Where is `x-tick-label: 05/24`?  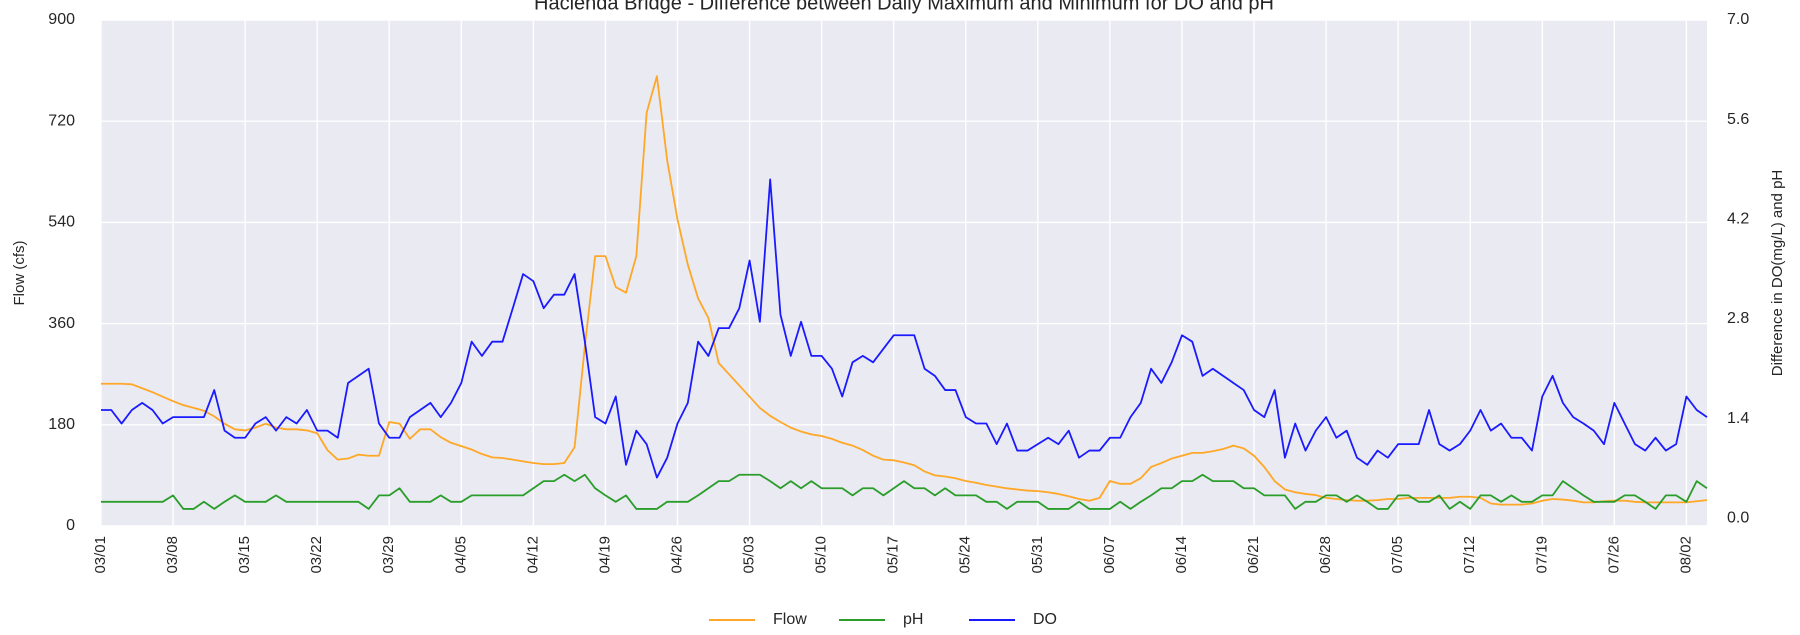
x-tick-label: 05/24 is located at coordinates (965, 555).